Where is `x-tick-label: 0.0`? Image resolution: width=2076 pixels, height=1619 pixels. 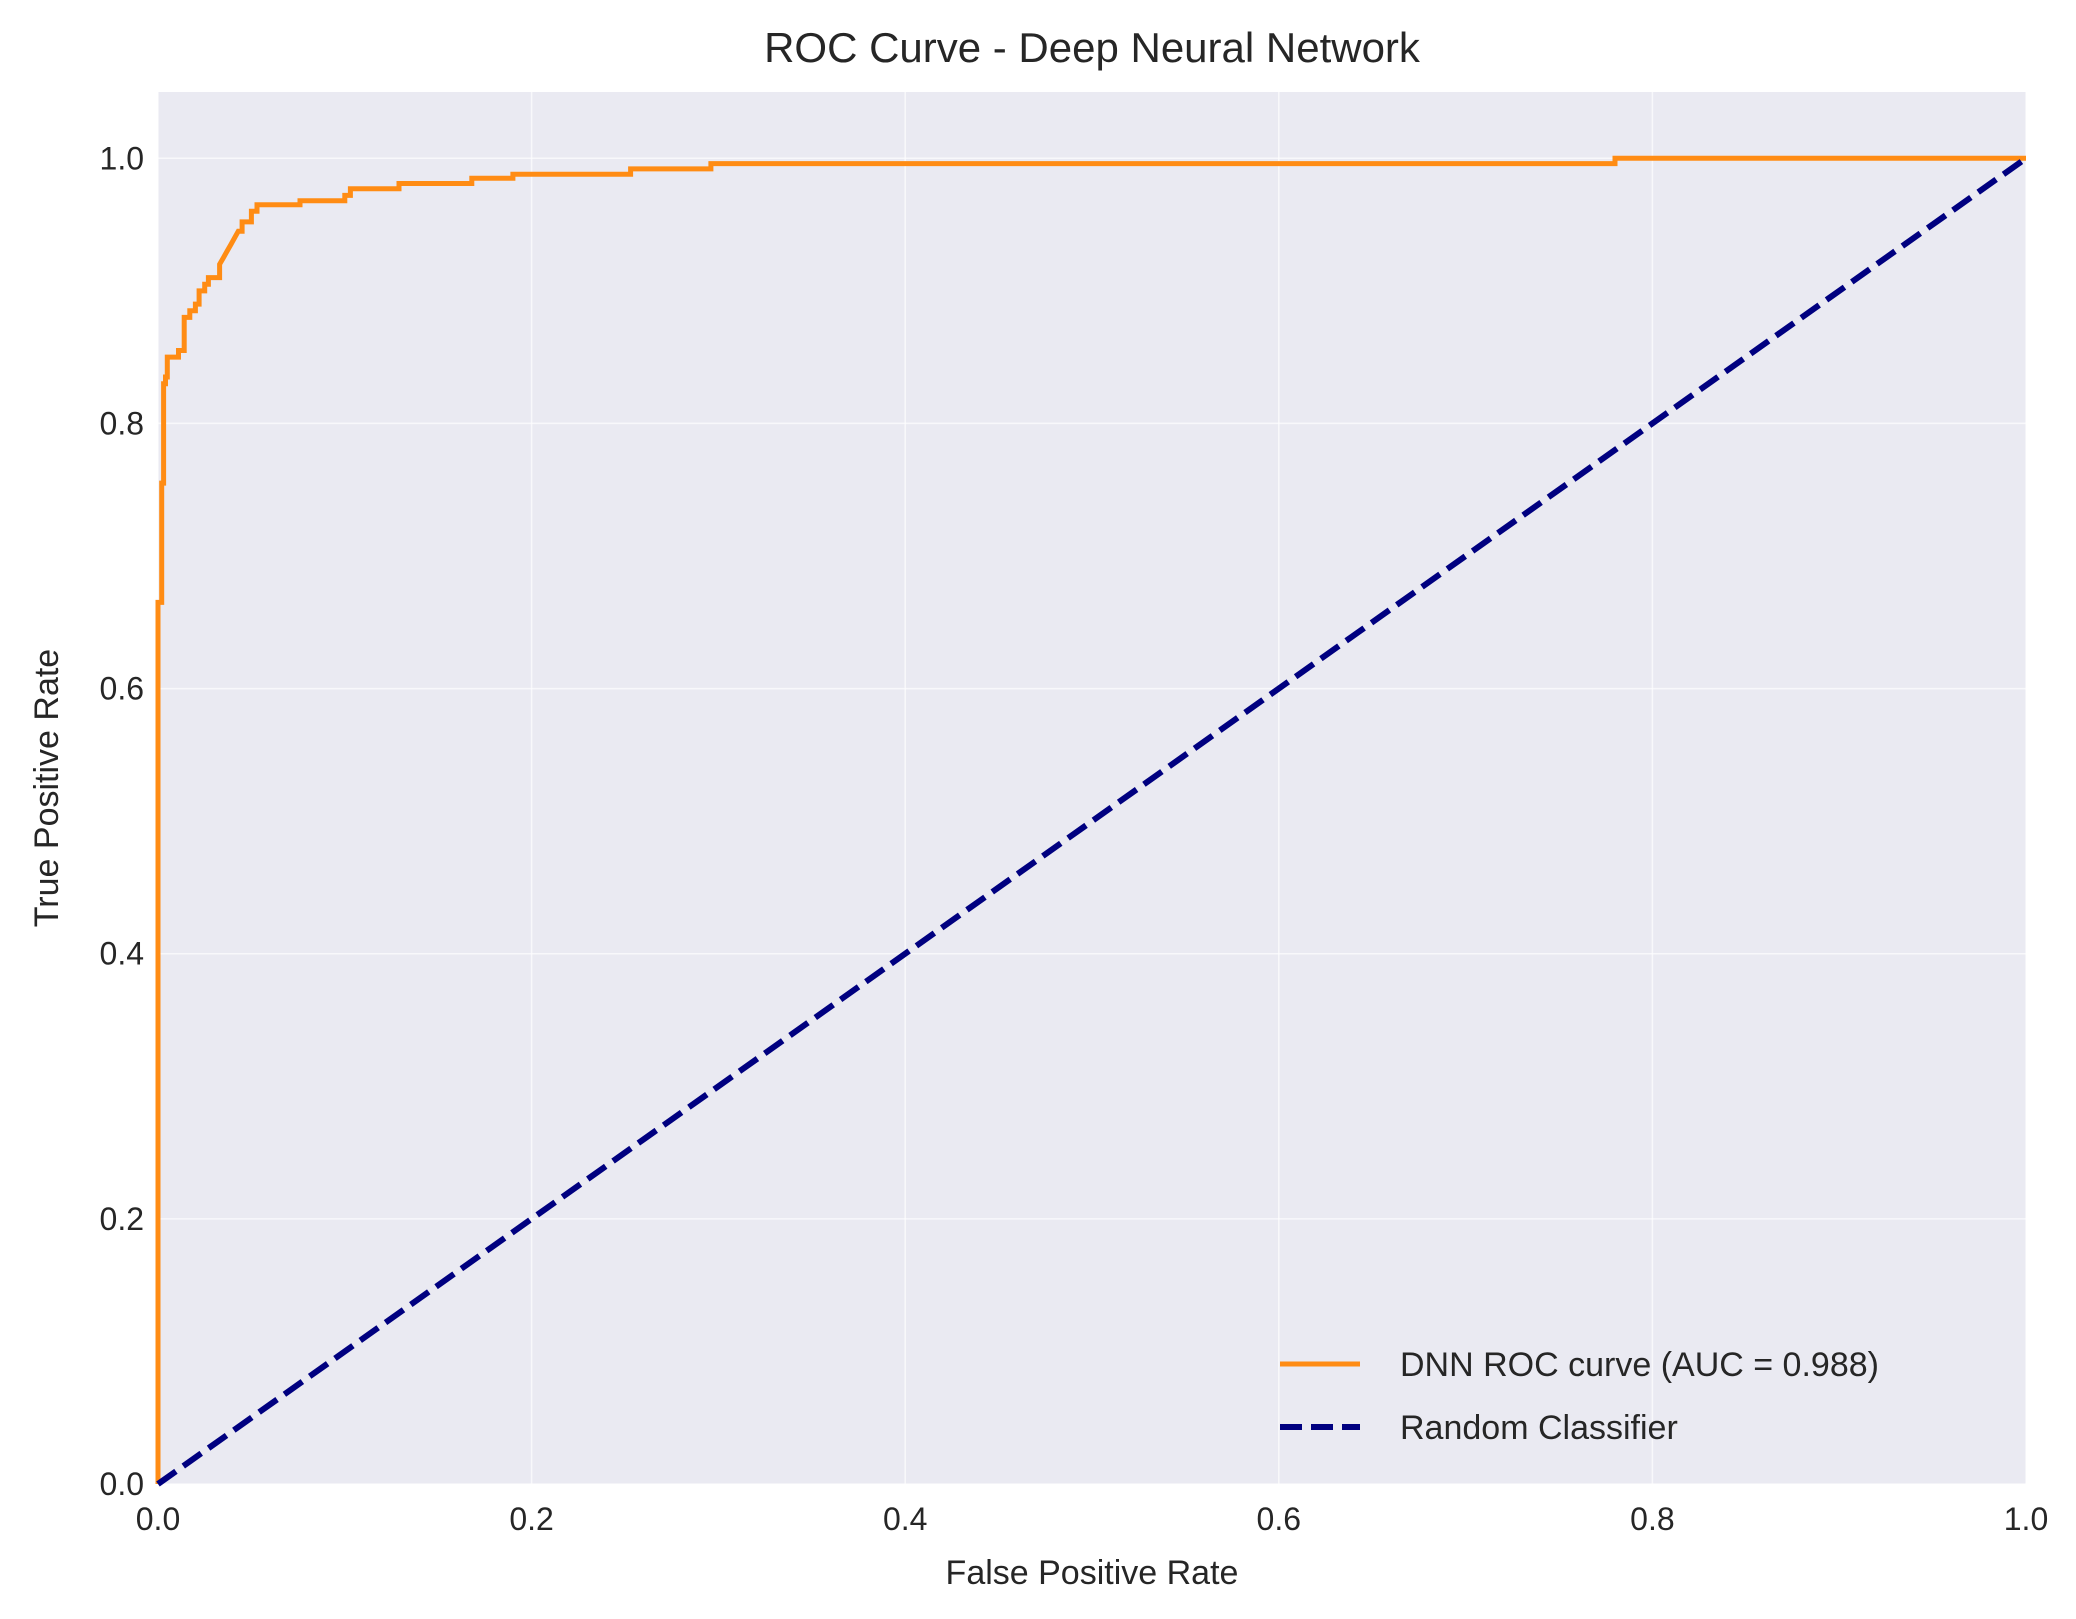 x-tick-label: 0.0 is located at coordinates (158, 1519).